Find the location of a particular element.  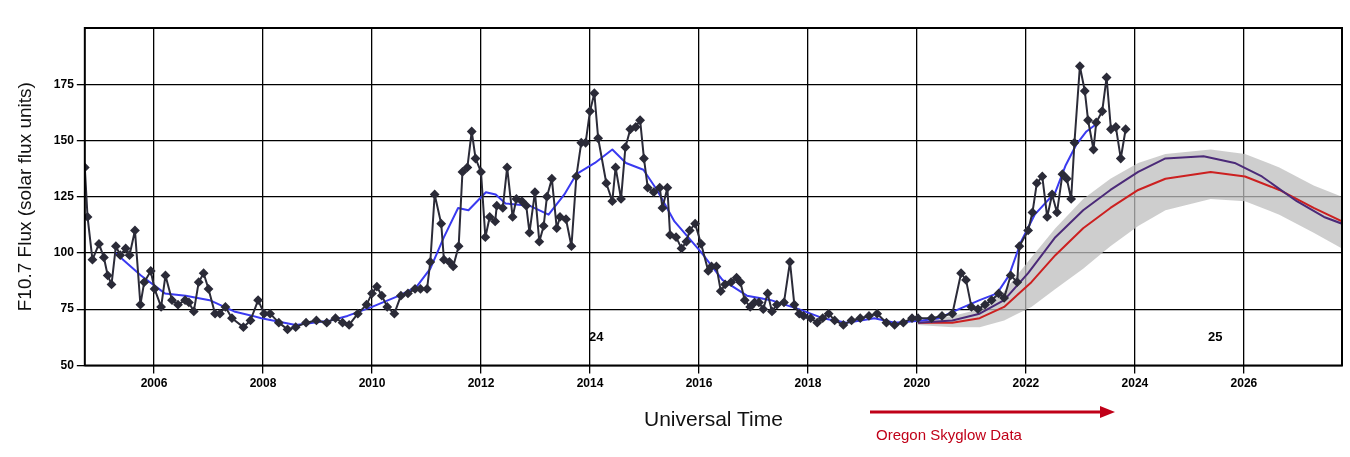

y-tick-label: 150 is located at coordinates (64, 139).